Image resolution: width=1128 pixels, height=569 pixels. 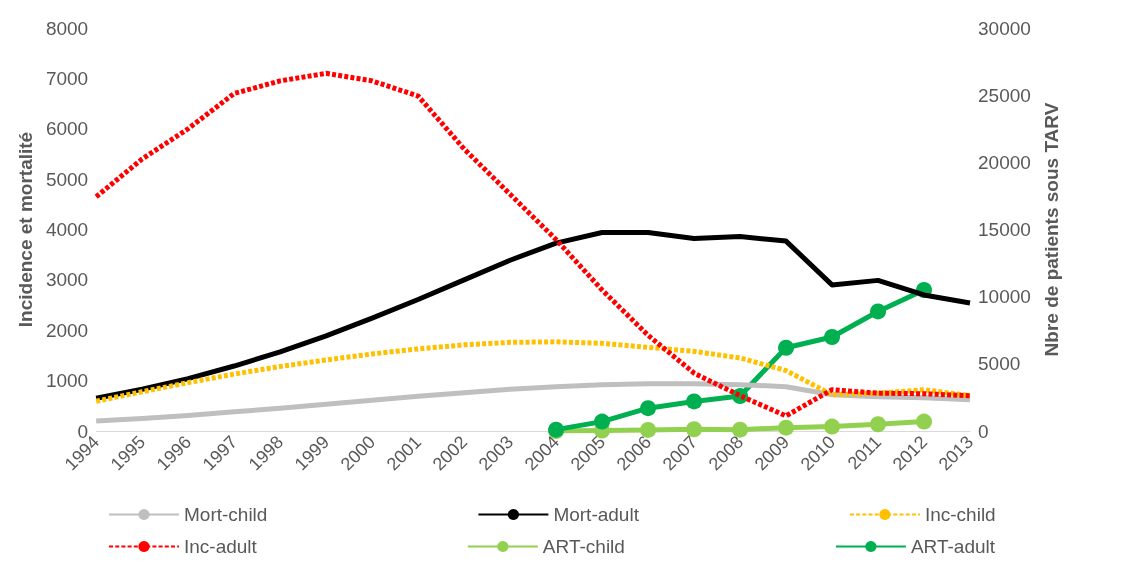 I want to click on y-tick-label: 1000, so click(x=67, y=381).